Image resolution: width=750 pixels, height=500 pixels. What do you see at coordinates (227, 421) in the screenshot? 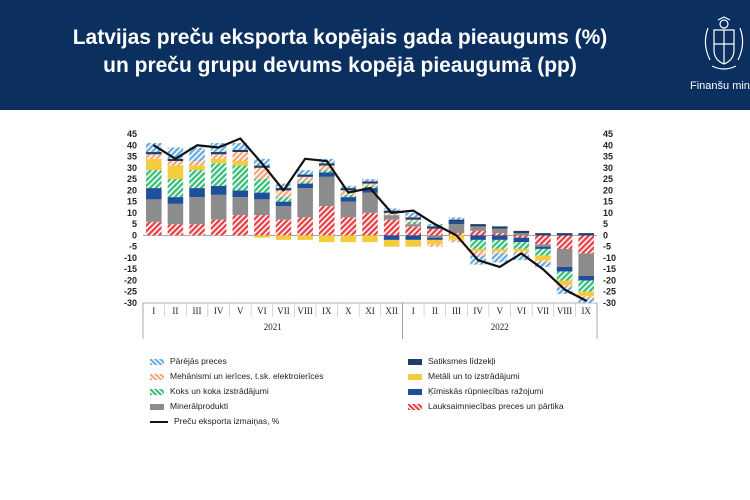
I see `legend-label: Preču eksporta izmaiņas, %` at bounding box center [227, 421].